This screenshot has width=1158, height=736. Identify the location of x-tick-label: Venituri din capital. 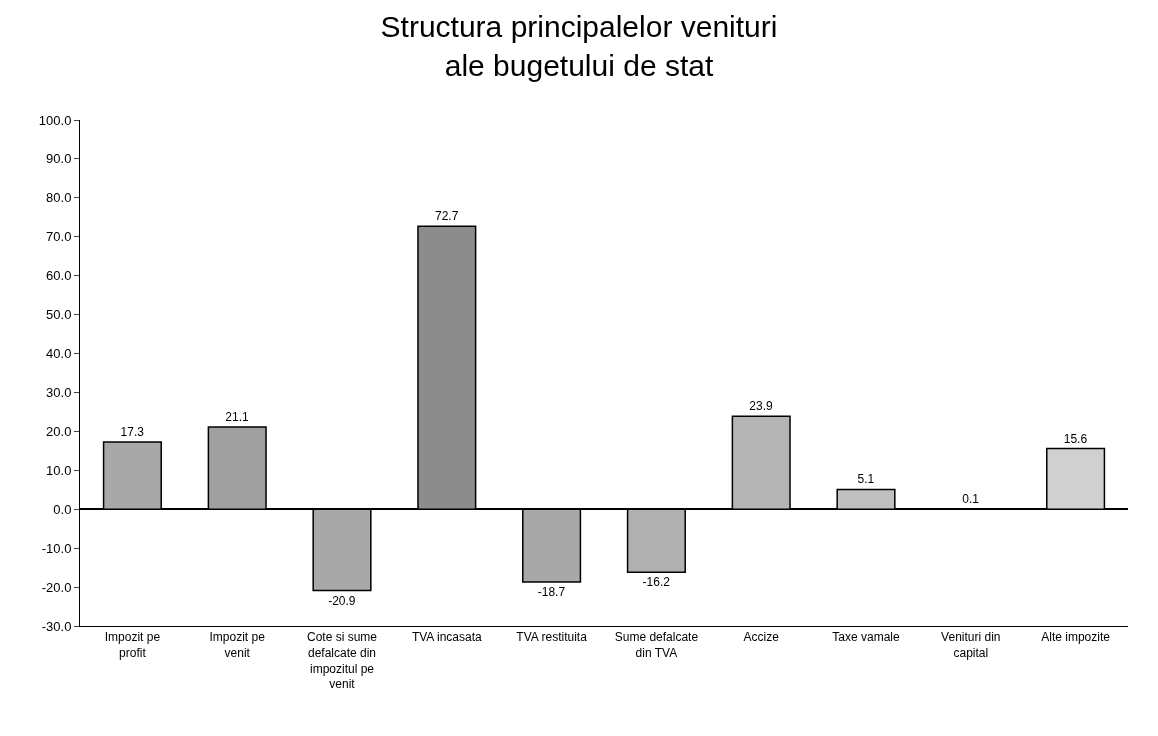
(971, 645).